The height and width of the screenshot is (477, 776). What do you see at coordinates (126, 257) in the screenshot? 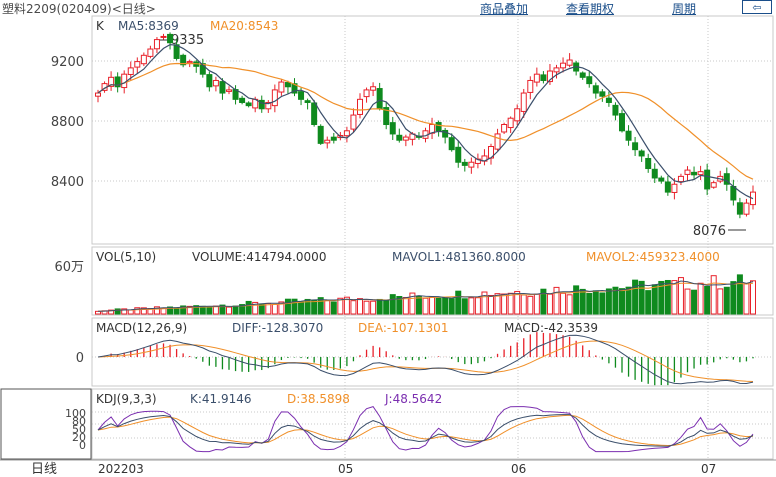
I see `legend-vol: VOL(5,10)` at bounding box center [126, 257].